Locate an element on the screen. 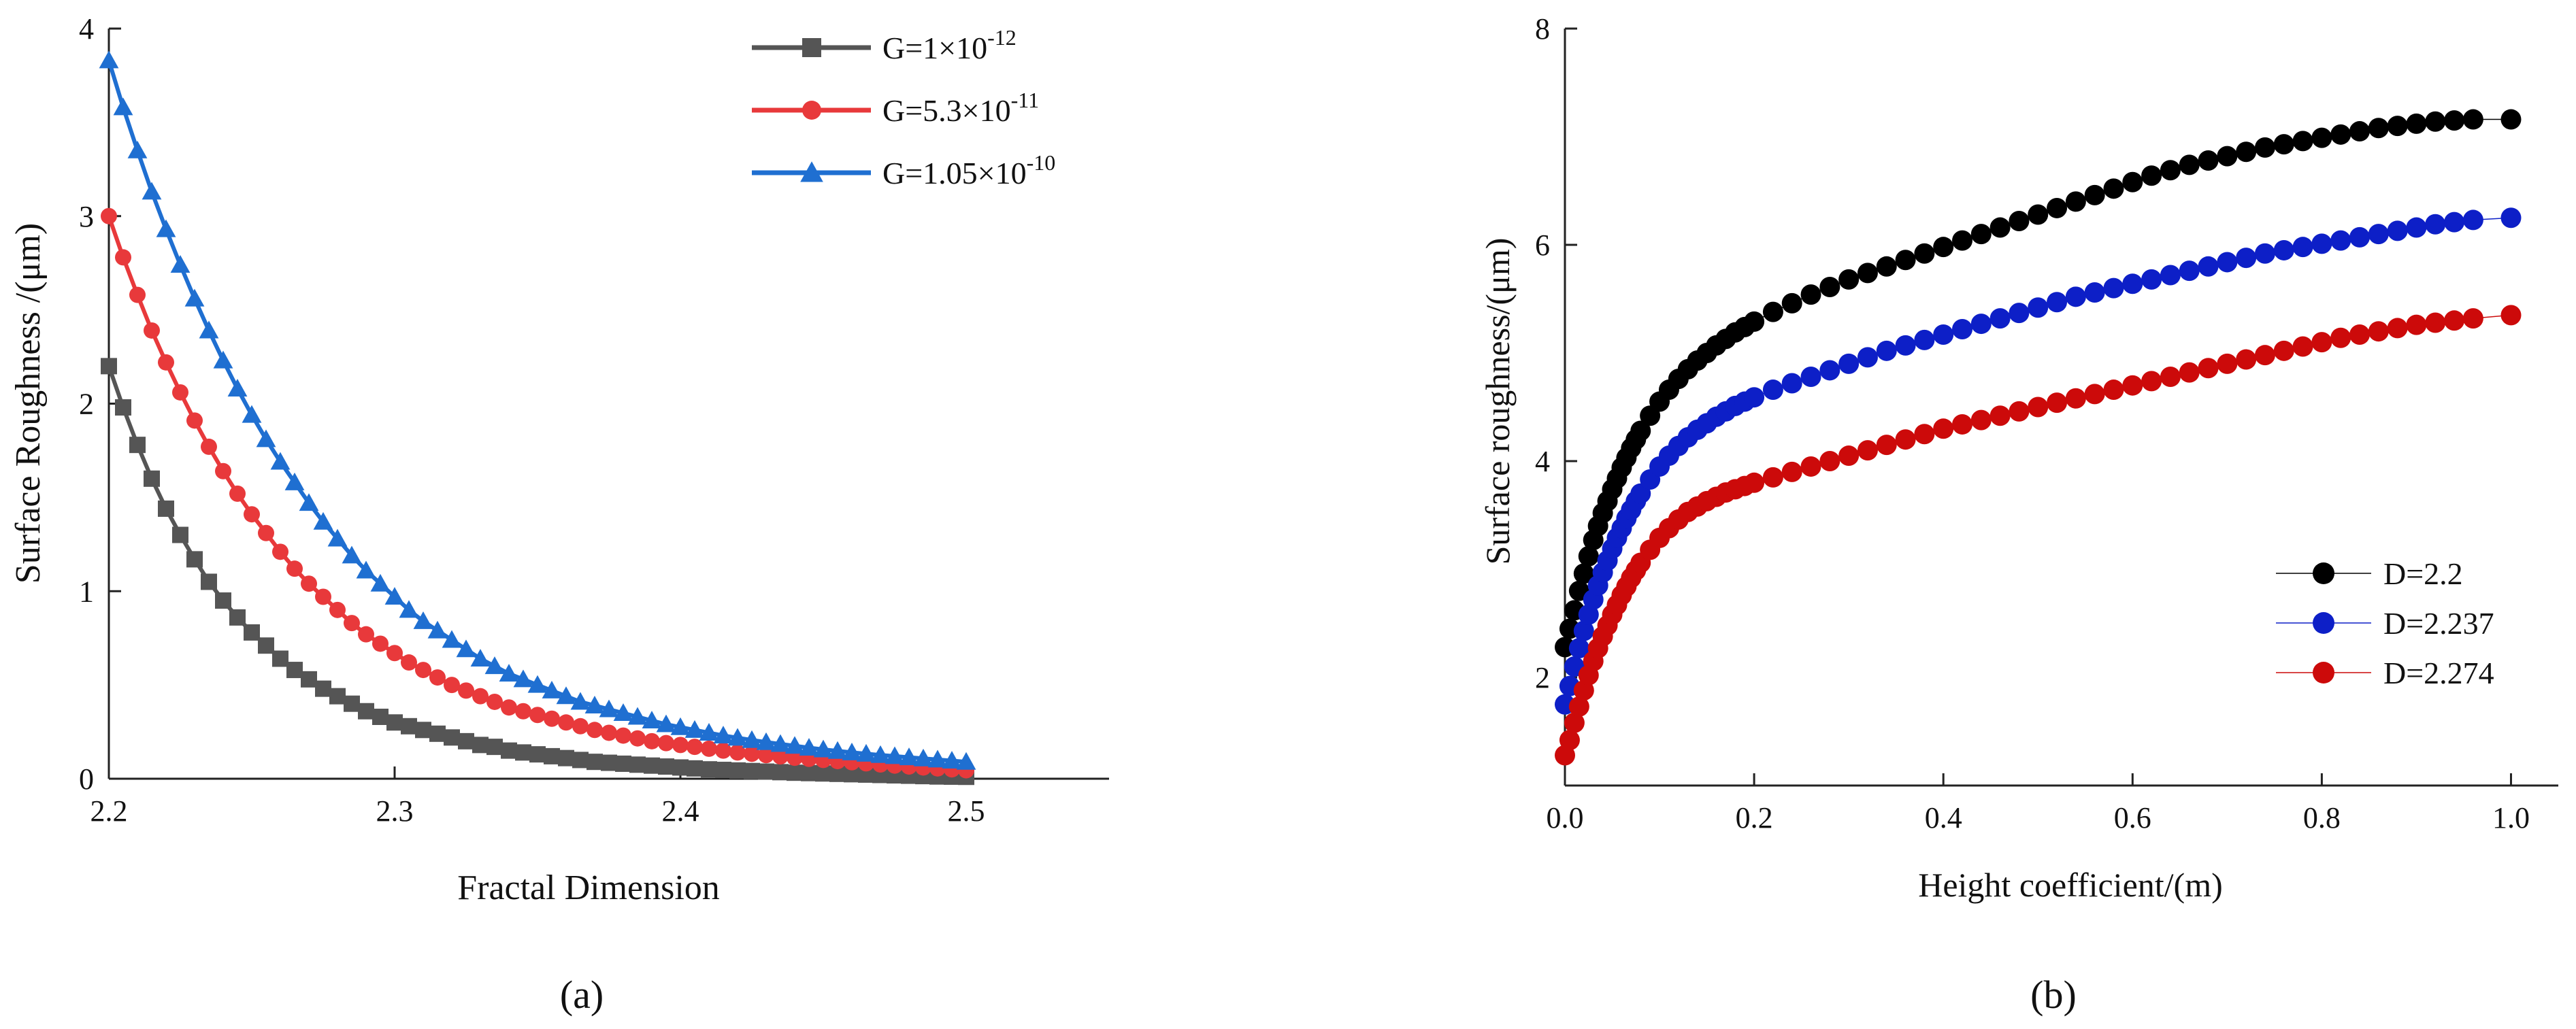 The width and height of the screenshot is (2576, 1029). chart-a-legend-marker is located at coordinates (811, 48).